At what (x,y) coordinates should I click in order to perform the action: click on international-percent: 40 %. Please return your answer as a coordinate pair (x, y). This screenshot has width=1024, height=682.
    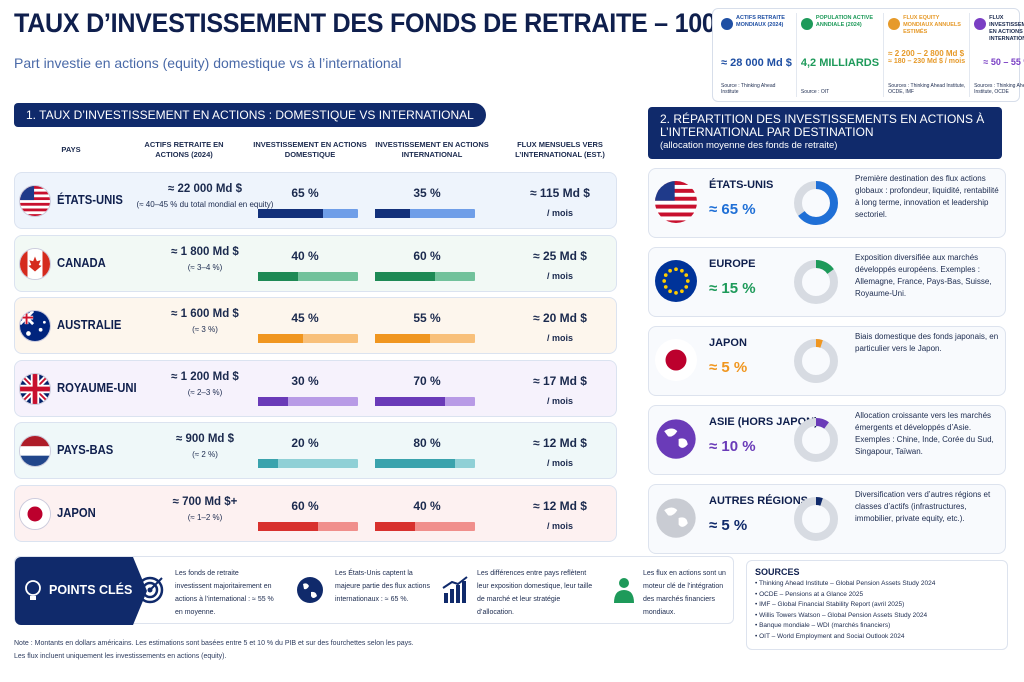
    Looking at the image, I should click on (427, 505).